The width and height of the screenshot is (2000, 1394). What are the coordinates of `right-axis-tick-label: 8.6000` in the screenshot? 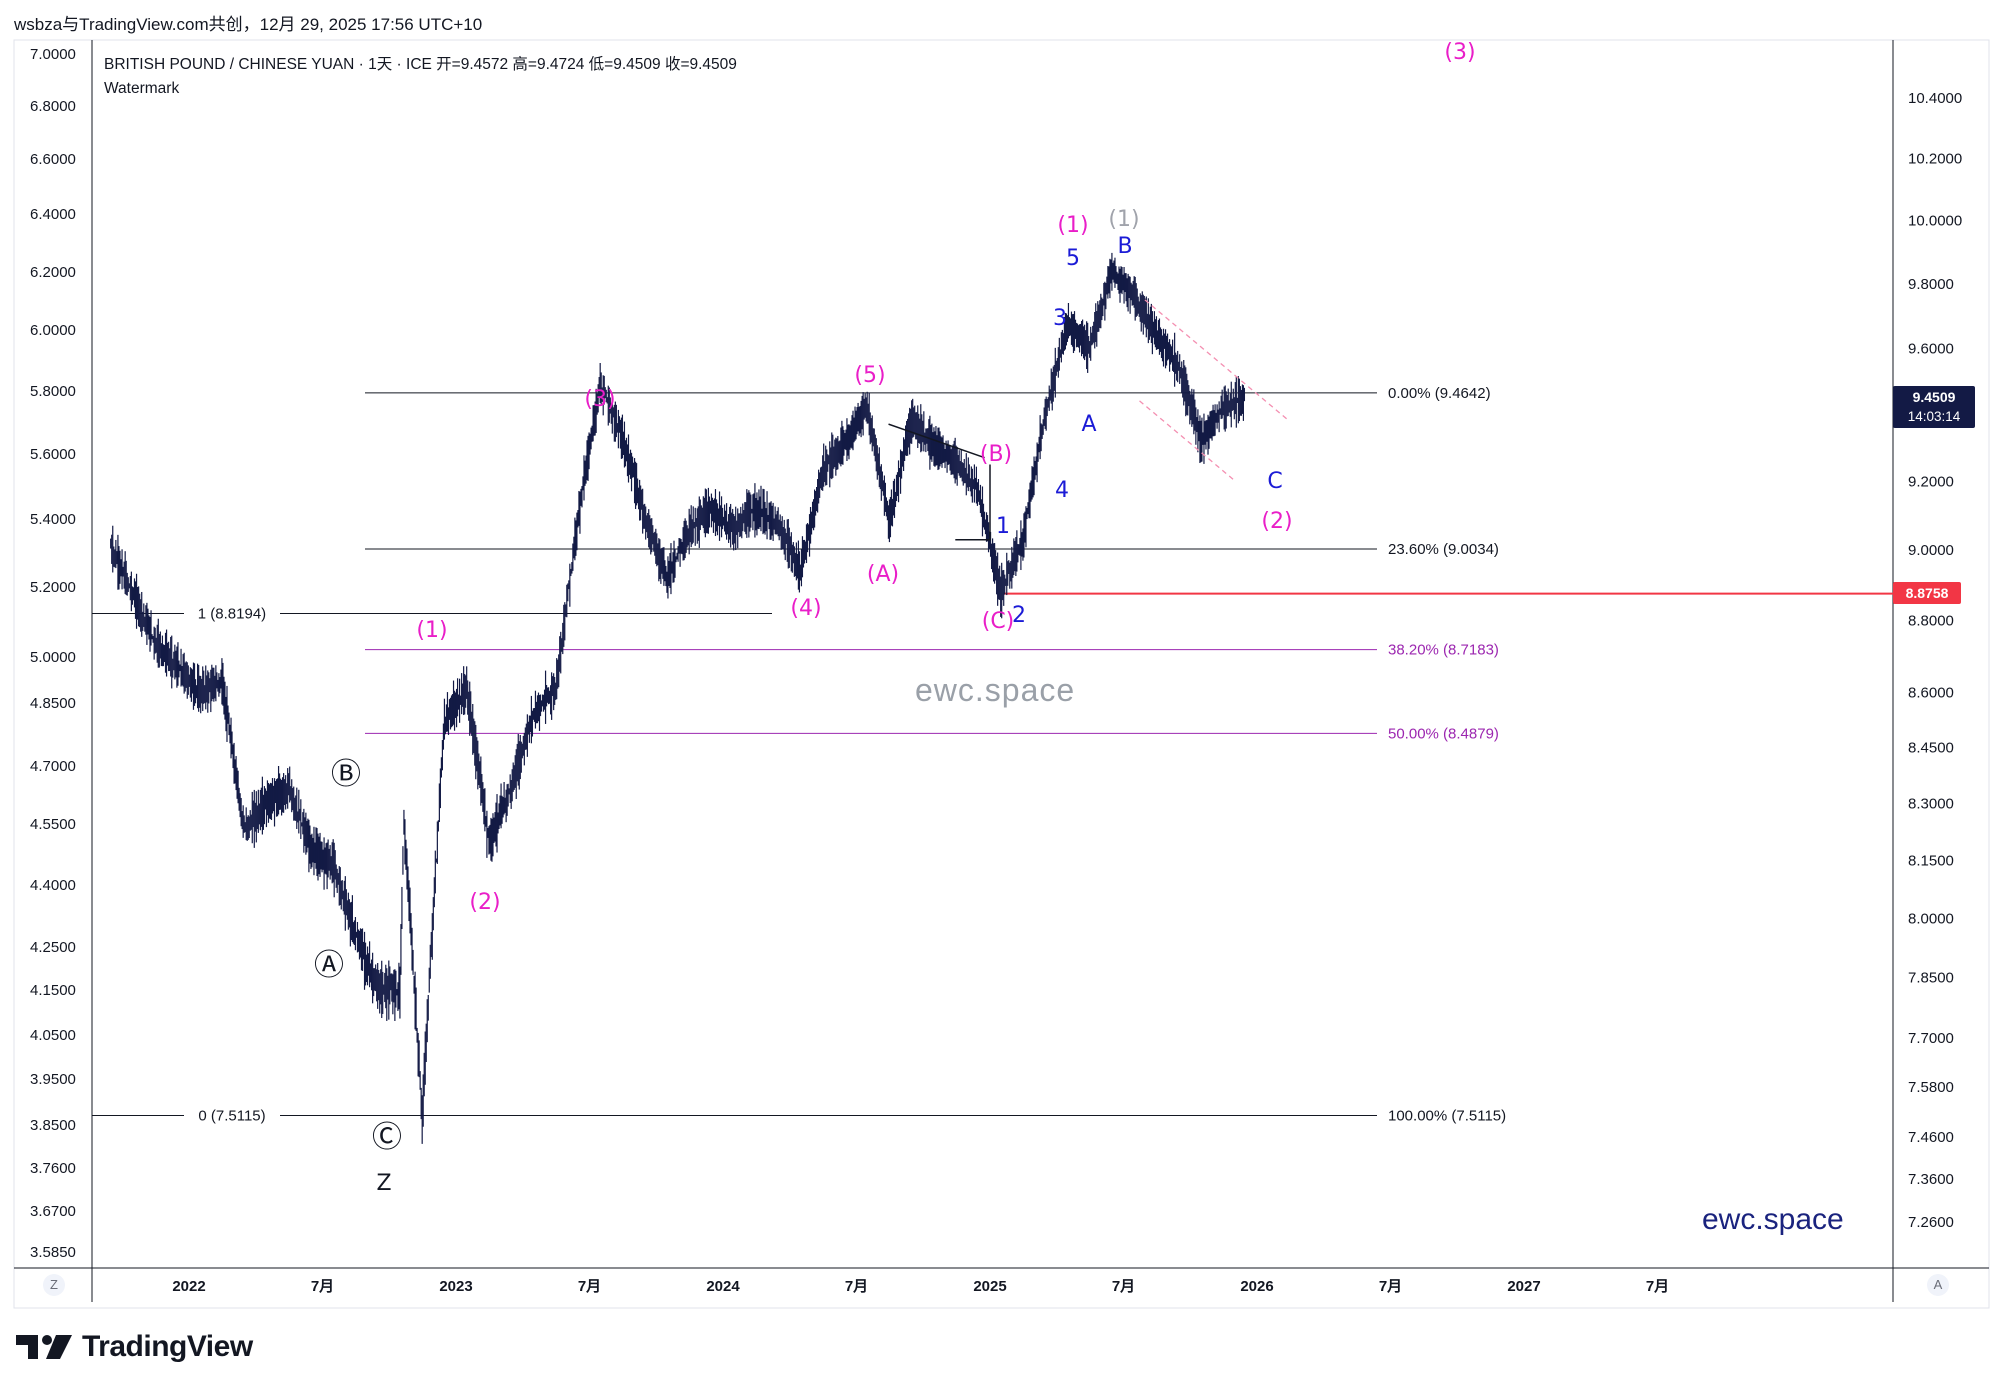 It's located at (1931, 692).